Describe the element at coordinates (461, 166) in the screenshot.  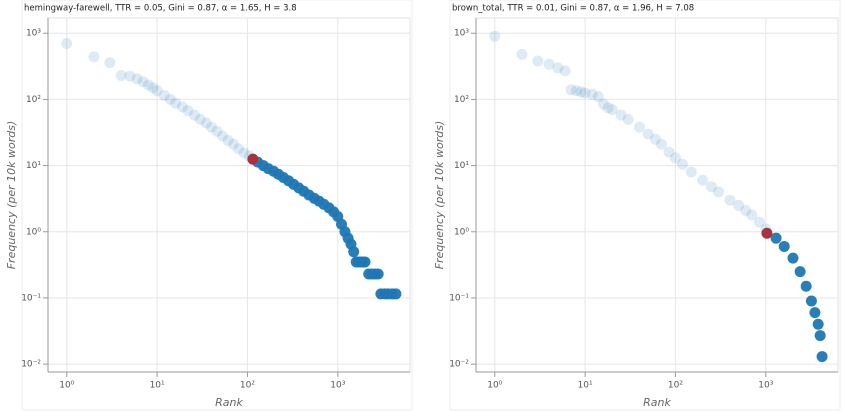
I see `y-tick-label: 10¹` at that location.